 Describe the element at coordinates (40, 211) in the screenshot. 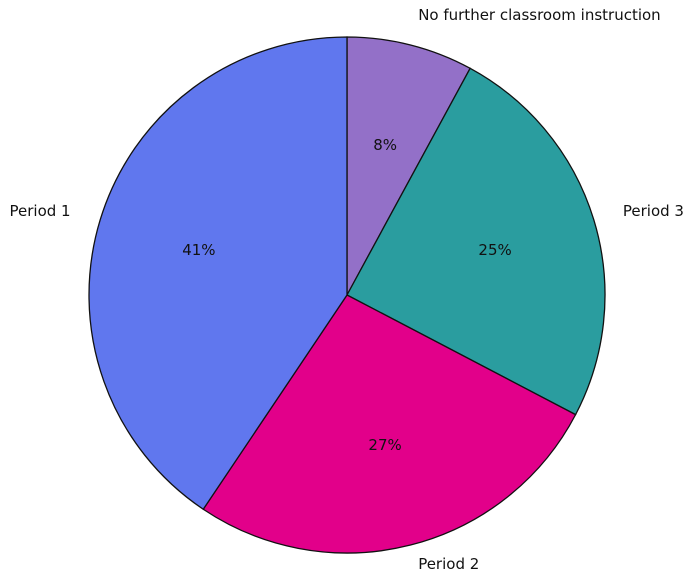

I see `slice-label-period-1: Period 1` at that location.